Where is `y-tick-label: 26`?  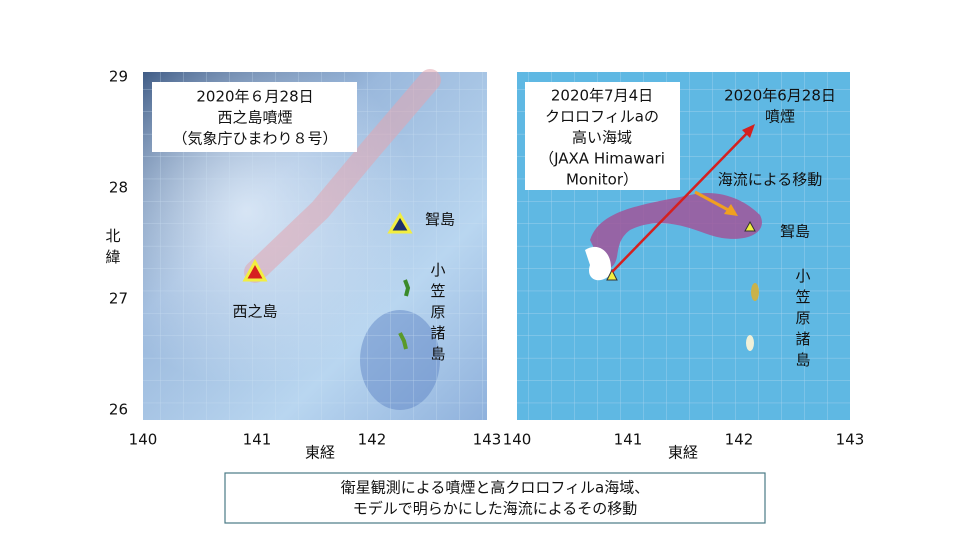
y-tick-label: 26 is located at coordinates (118, 410).